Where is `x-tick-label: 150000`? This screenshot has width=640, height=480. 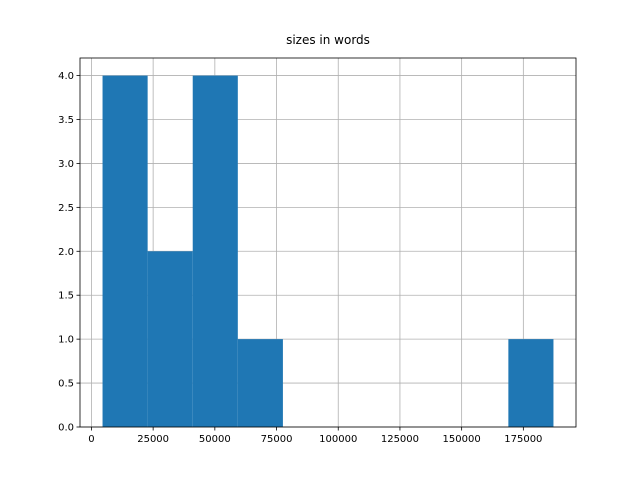
x-tick-label: 150000 is located at coordinates (462, 439).